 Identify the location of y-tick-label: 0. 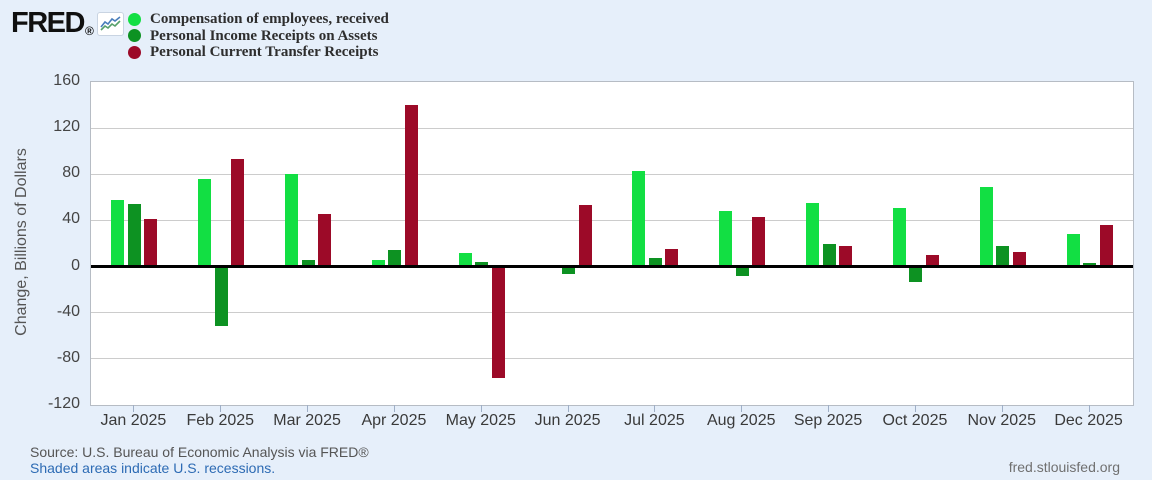
(75, 265).